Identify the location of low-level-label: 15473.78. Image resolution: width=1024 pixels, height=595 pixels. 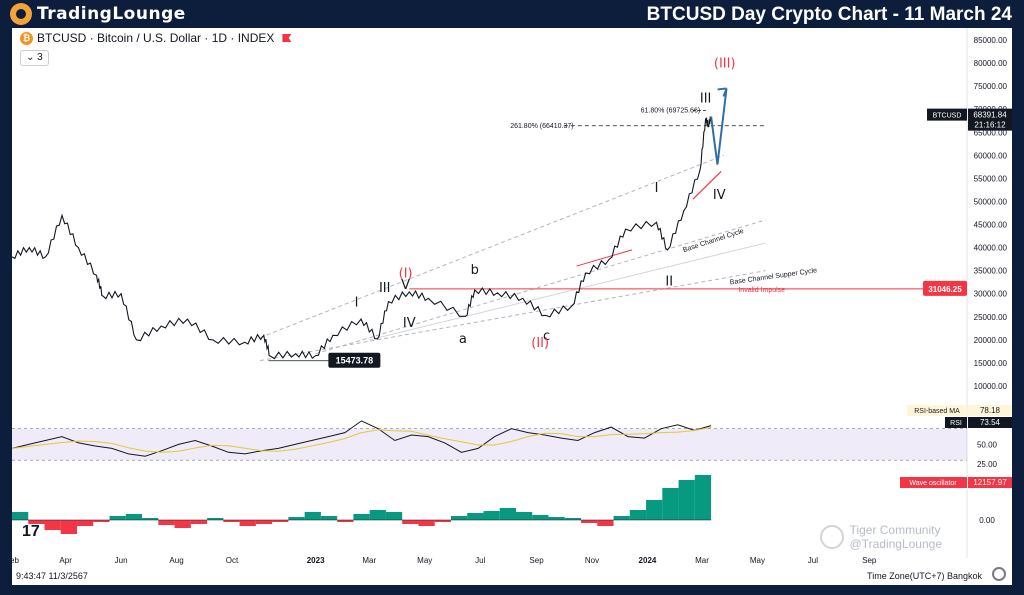
(355, 361).